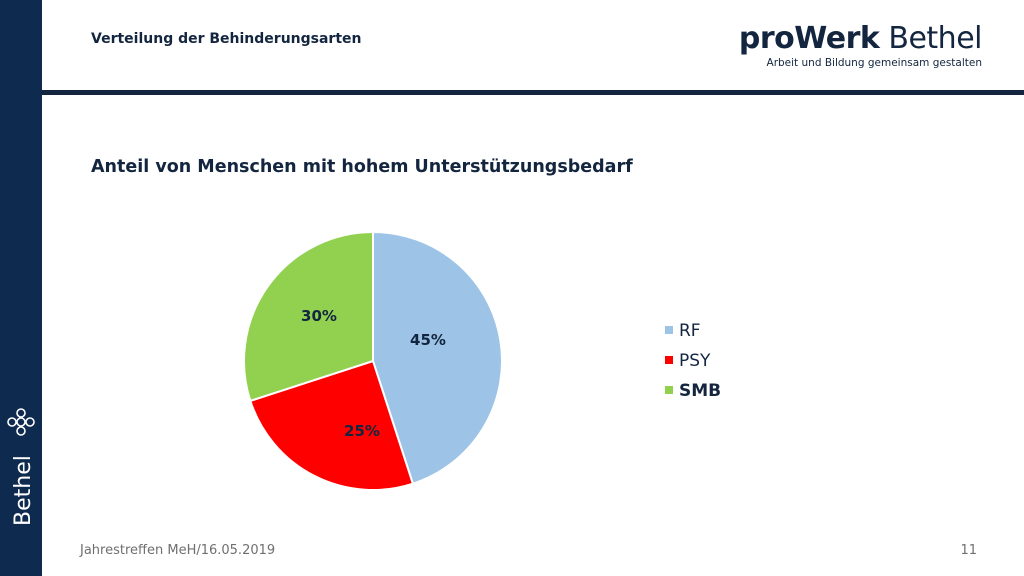 The image size is (1024, 576). I want to click on slide-header-title: Verteilung der Behinderungsarten, so click(226, 39).